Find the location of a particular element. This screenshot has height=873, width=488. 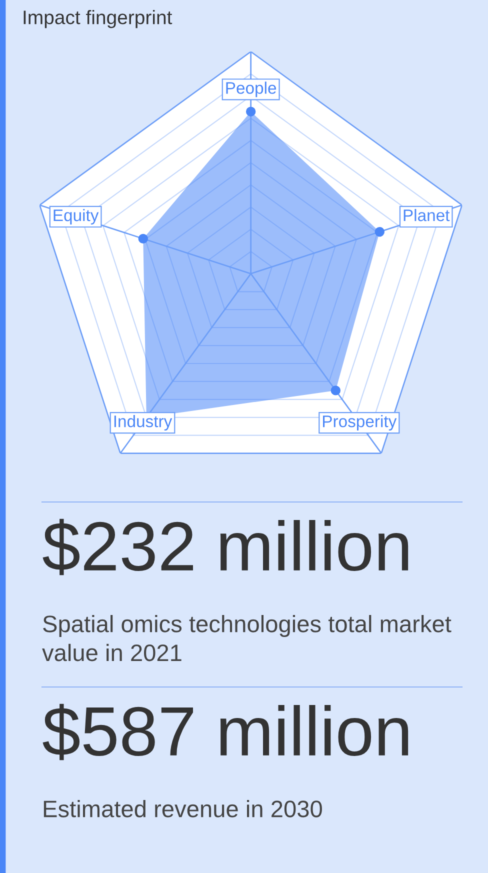

text: Estimated revenue in 2030 is located at coordinates (183, 809).